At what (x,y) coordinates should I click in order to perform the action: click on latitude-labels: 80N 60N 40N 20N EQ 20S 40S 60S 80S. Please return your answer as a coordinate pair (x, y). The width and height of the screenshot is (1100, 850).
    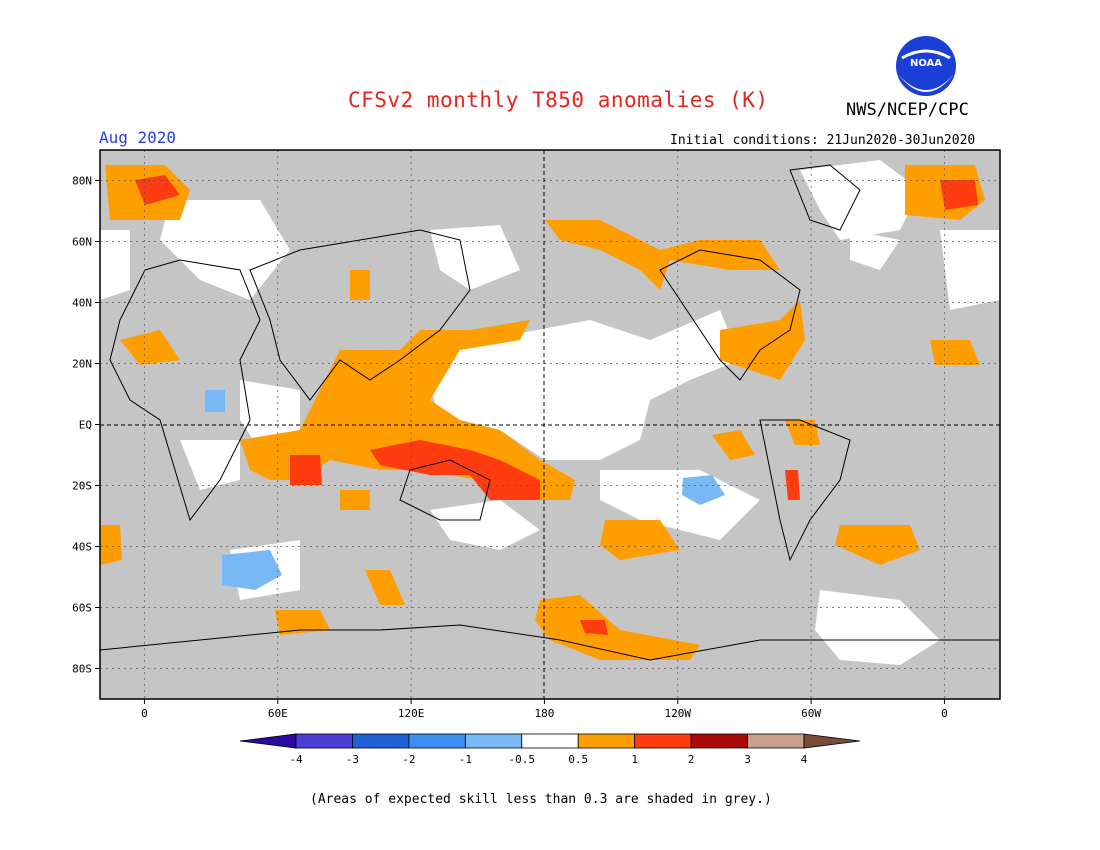
    Looking at the image, I should click on (86, 425).